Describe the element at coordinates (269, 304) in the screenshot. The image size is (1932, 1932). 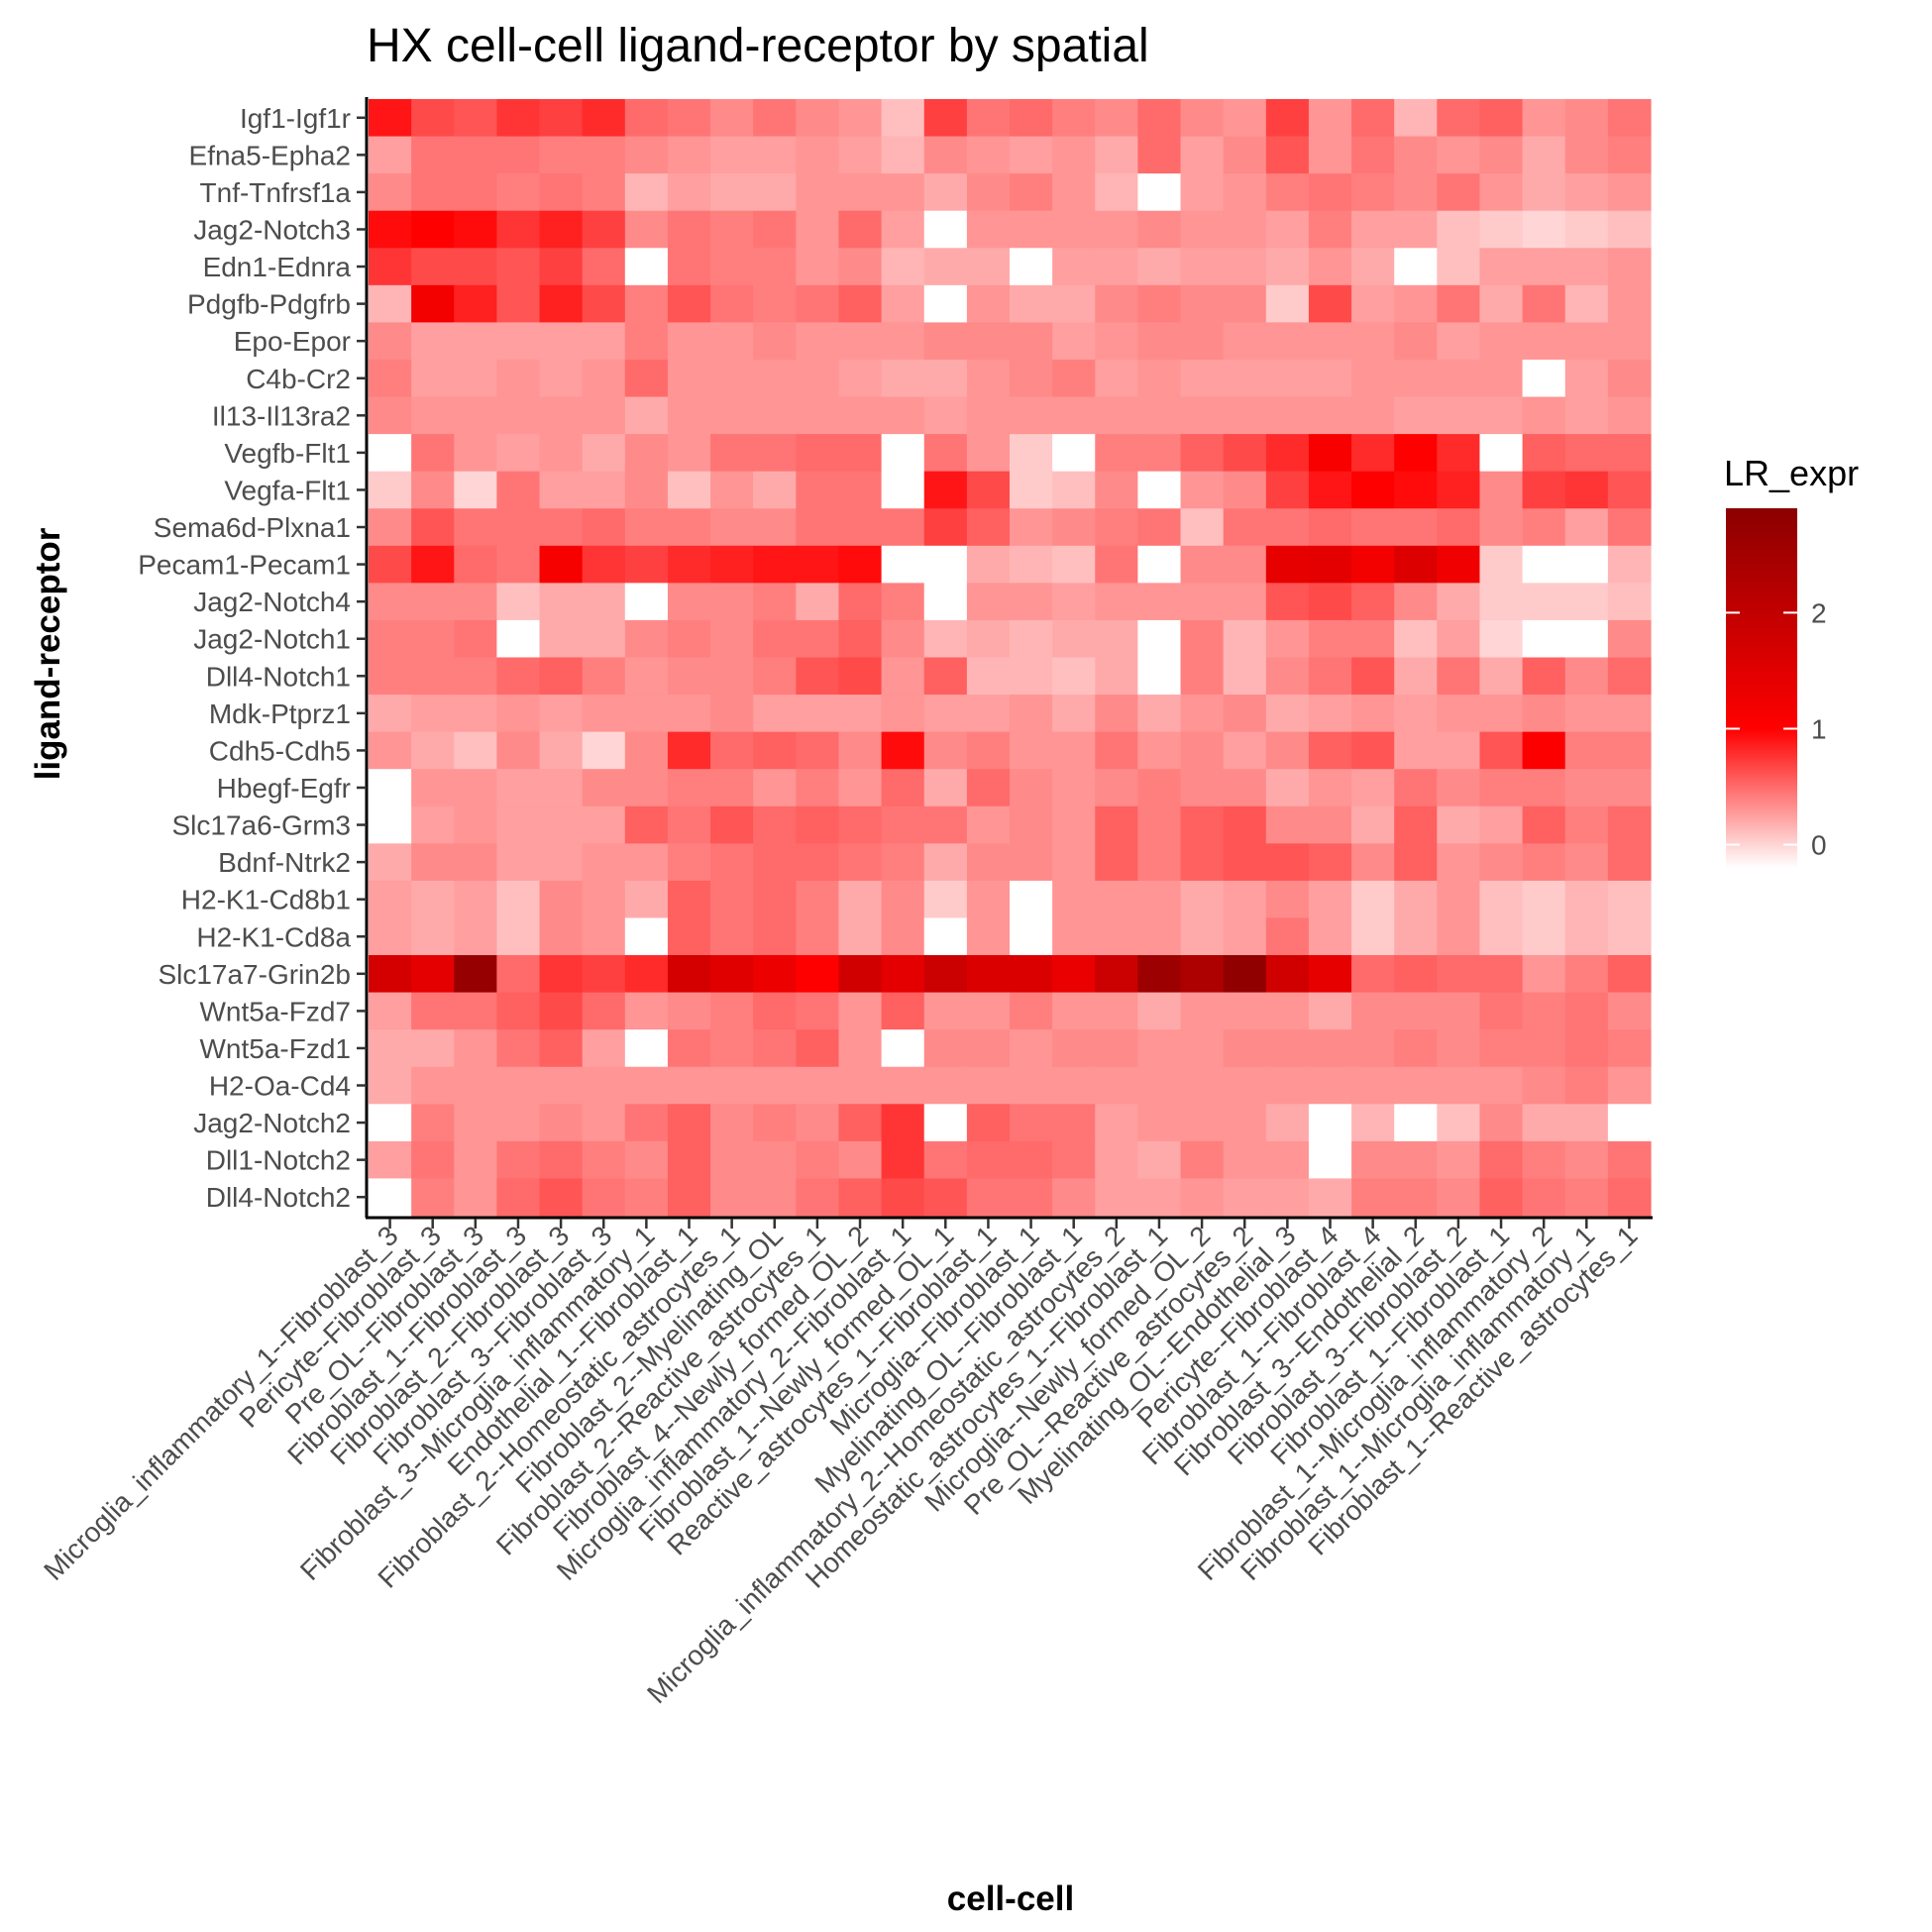
I see `y-tick-label: Pdgfb-Pdgfrb` at that location.